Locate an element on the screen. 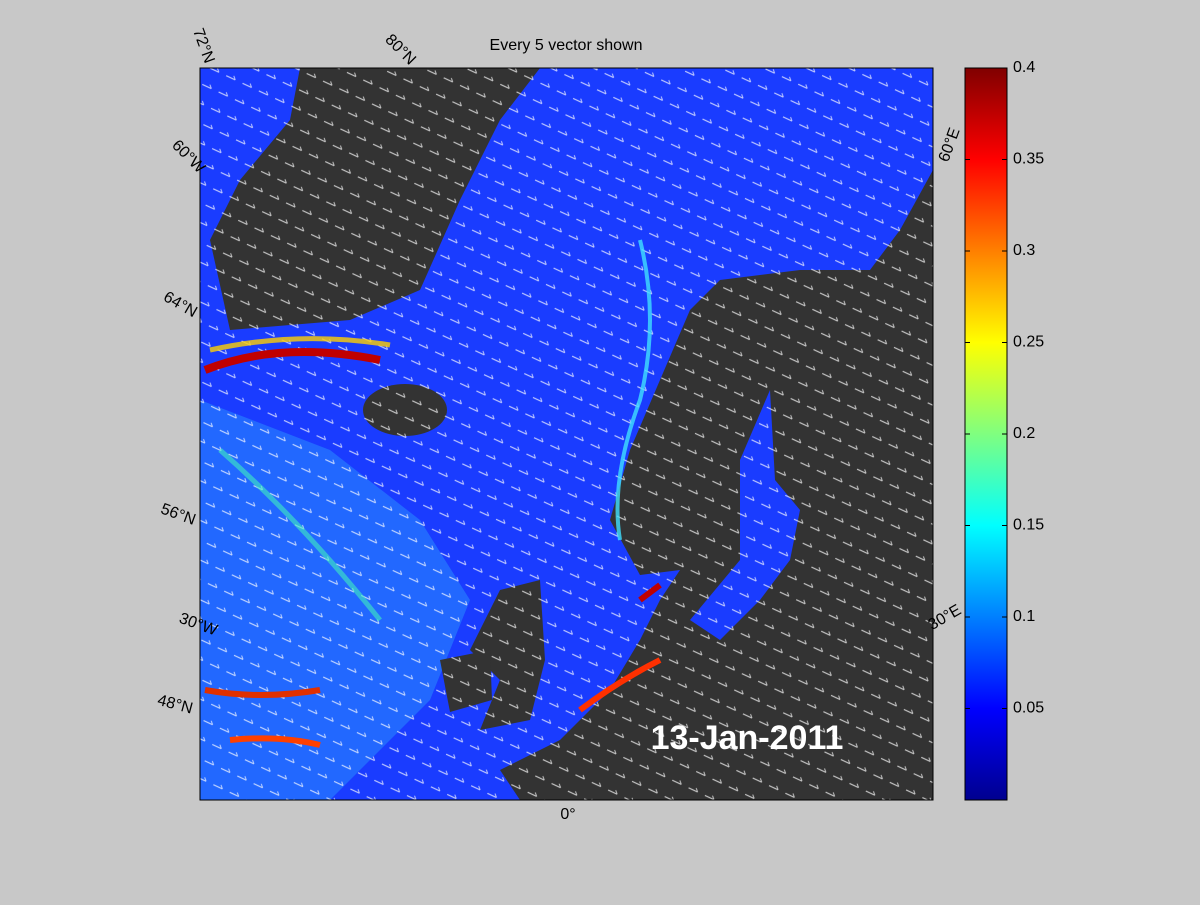 The width and height of the screenshot is (1200, 905). grid-label: 0° is located at coordinates (567, 814).